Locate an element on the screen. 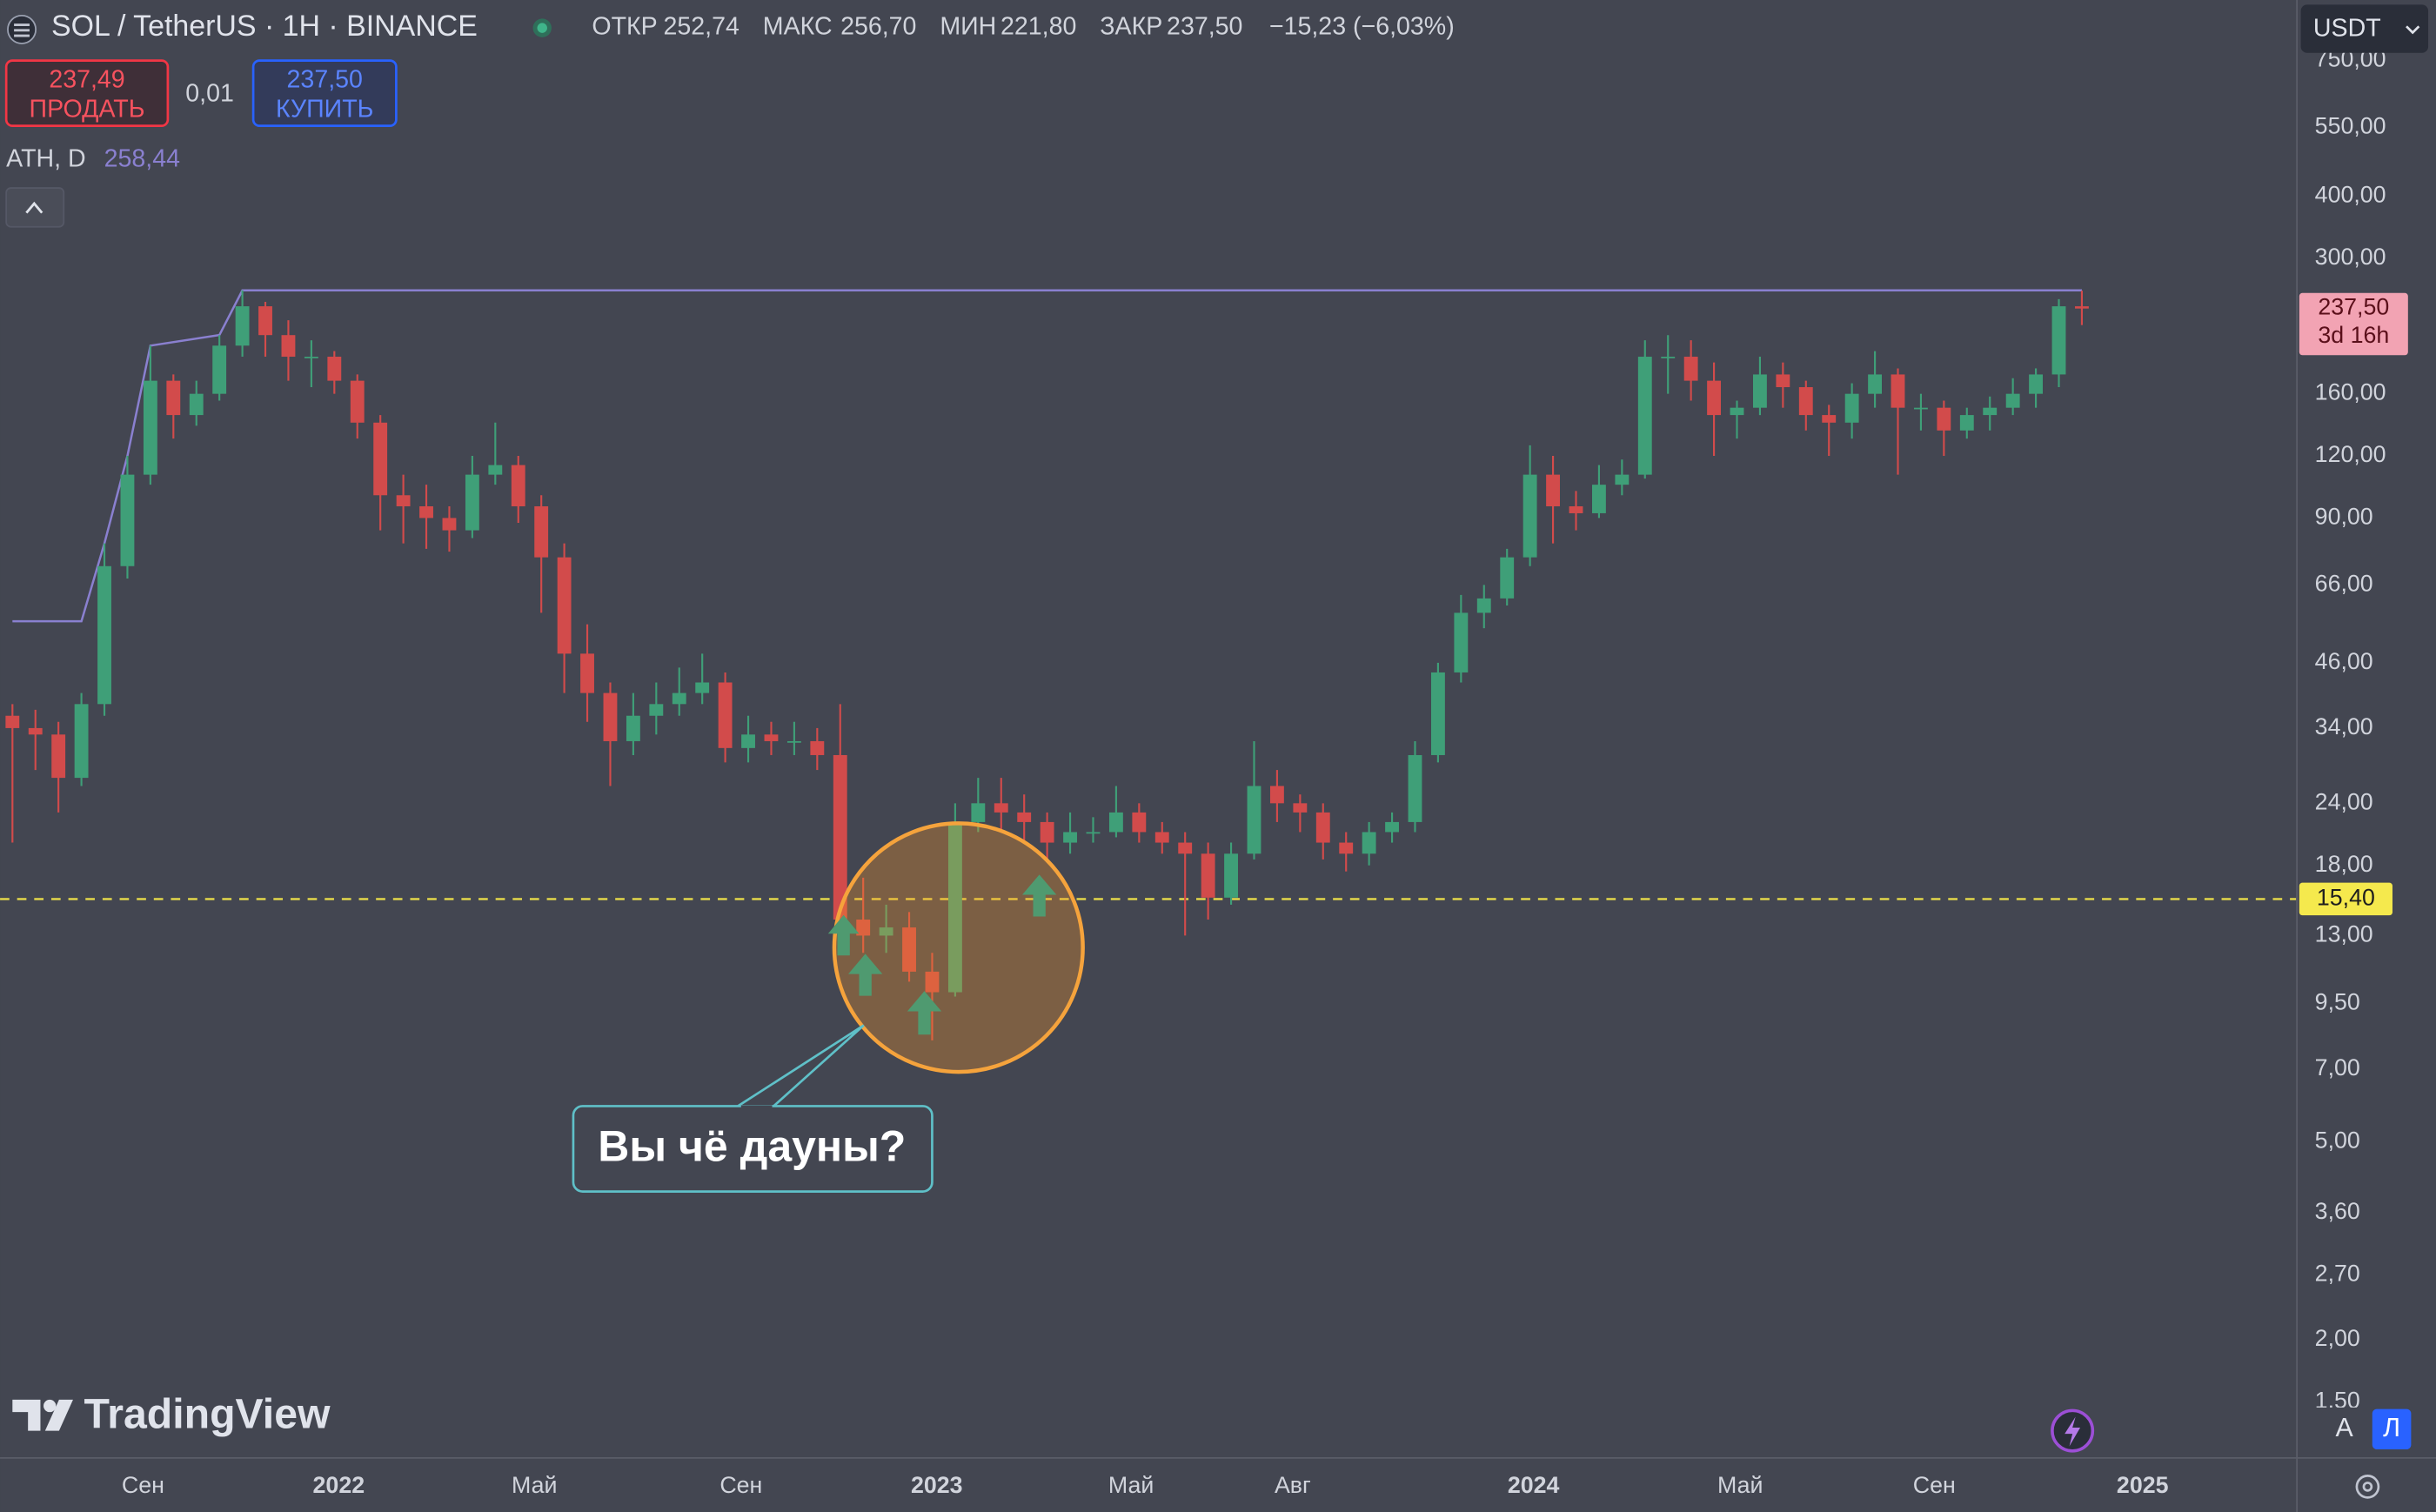 The height and width of the screenshot is (1512, 2436). y-tick-label: 7,00 is located at coordinates (2337, 1067).